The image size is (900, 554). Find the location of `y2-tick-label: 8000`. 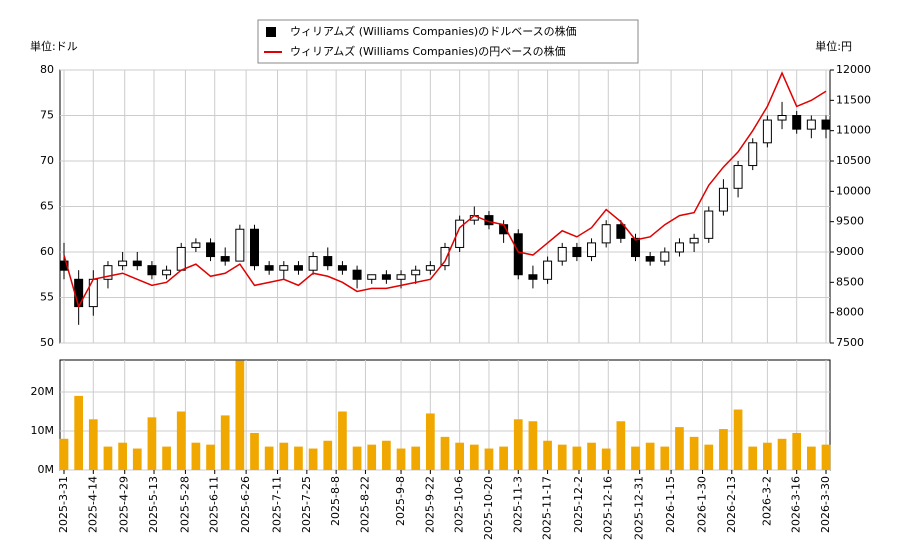

y2-tick-label: 8000 is located at coordinates (850, 312).